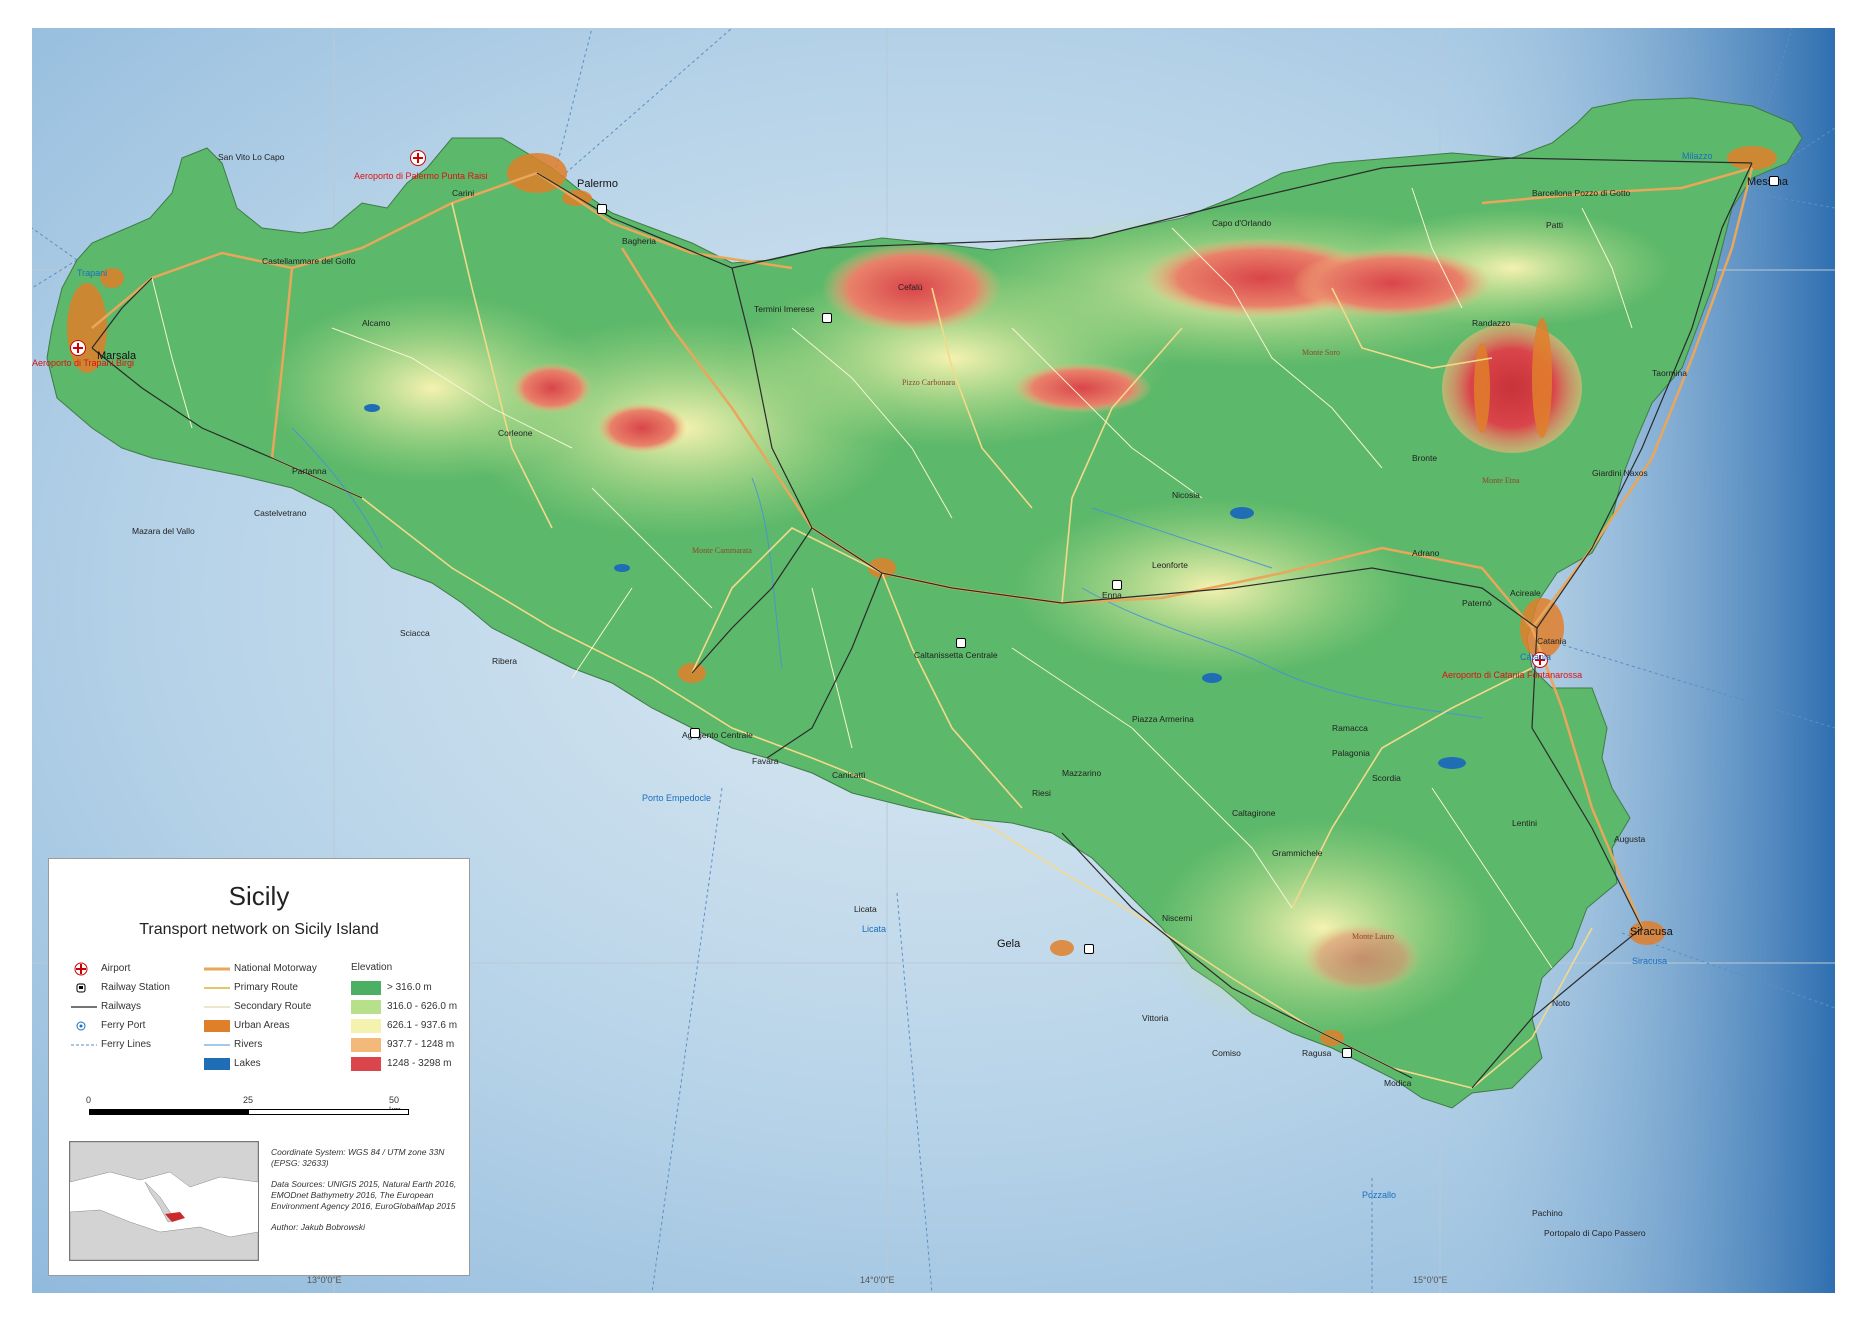 The height and width of the screenshot is (1317, 1862). Describe the element at coordinates (1386, 778) in the screenshot. I see `city-scordia: Scordia` at that location.